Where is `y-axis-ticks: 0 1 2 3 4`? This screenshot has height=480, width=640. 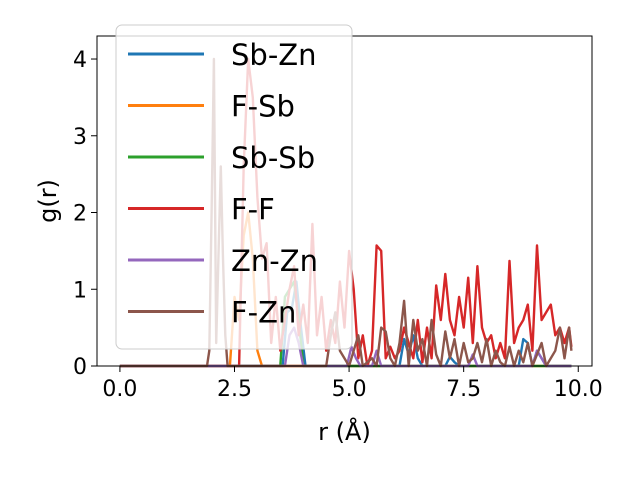
y-axis-ticks: 0 1 2 3 4 is located at coordinates (85, 214).